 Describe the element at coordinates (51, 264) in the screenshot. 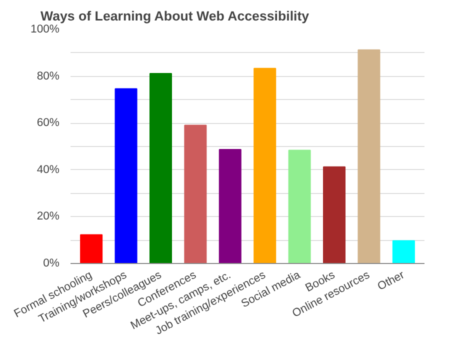

I see `y-tick-label: 0%` at that location.